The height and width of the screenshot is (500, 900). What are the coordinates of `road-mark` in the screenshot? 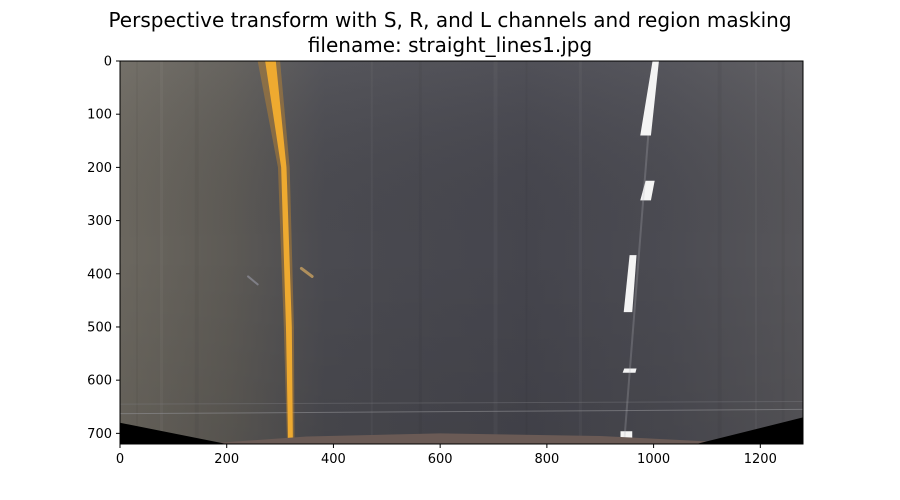 It's located at (253, 280).